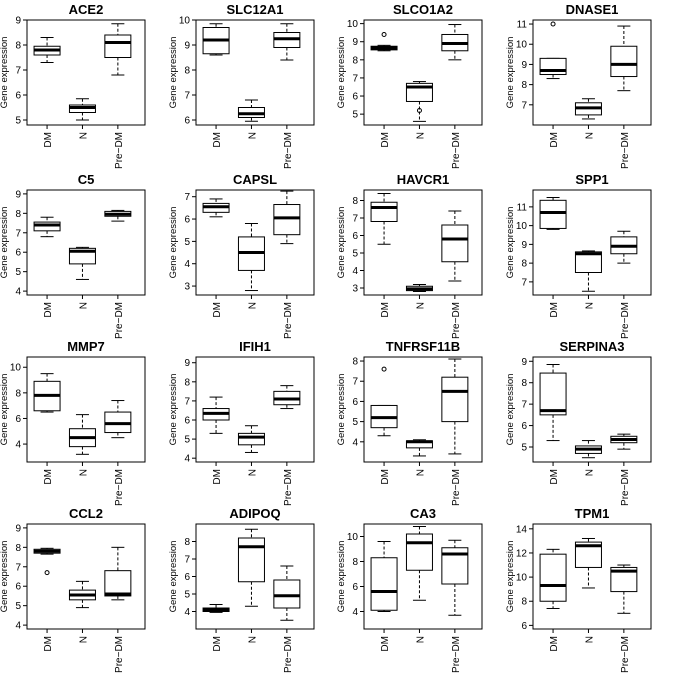 This screenshot has width=678, height=680. What do you see at coordinates (254, 9) in the screenshot?
I see `panel-title: SLC12A1` at bounding box center [254, 9].